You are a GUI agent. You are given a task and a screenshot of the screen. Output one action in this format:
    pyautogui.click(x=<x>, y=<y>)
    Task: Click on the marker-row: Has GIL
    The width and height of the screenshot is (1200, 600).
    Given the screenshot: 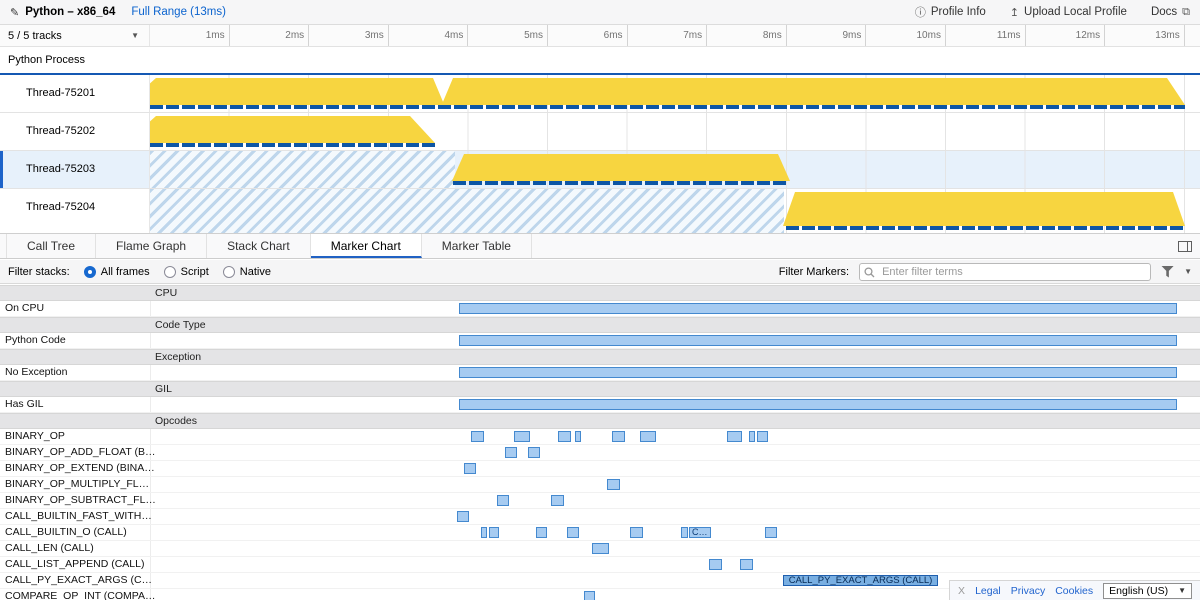 What is the action you would take?
    pyautogui.click(x=600, y=405)
    